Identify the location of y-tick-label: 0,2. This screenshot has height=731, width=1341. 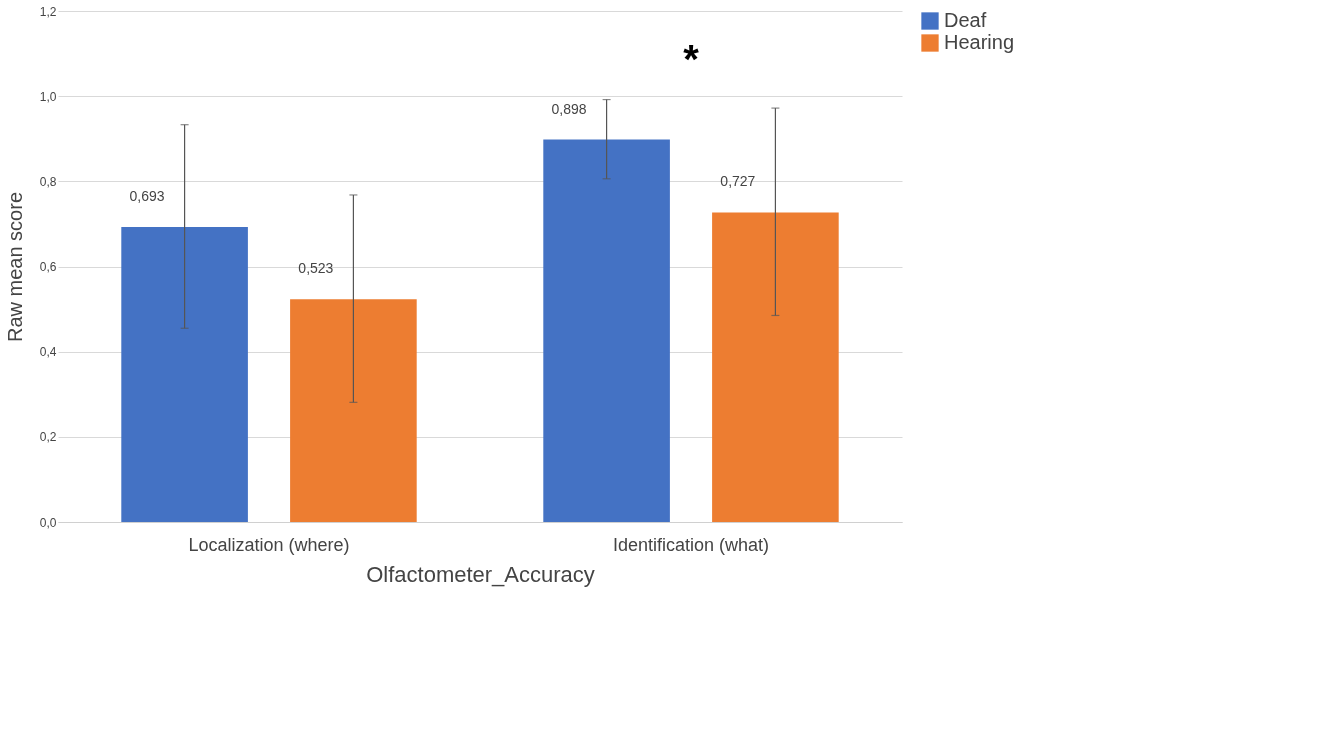
(48, 437).